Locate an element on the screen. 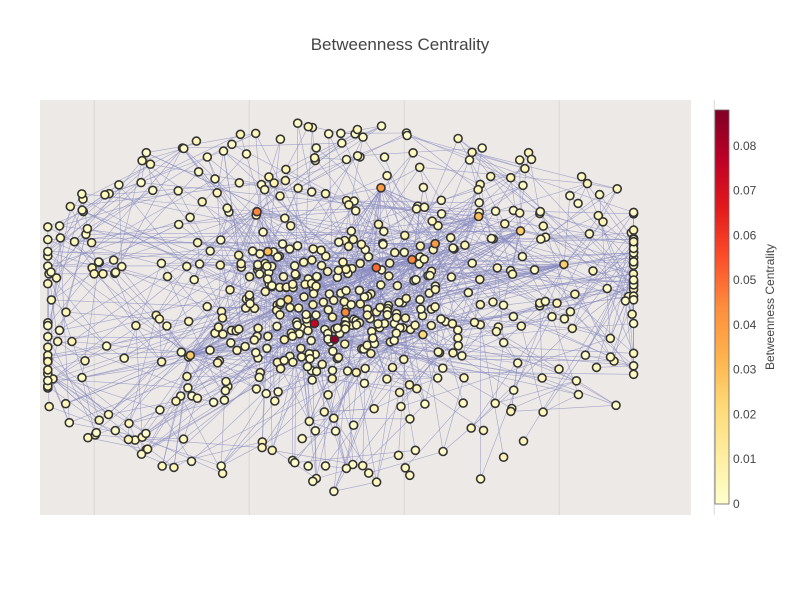  colorbar-tick-label: 0.04 is located at coordinates (745, 325).